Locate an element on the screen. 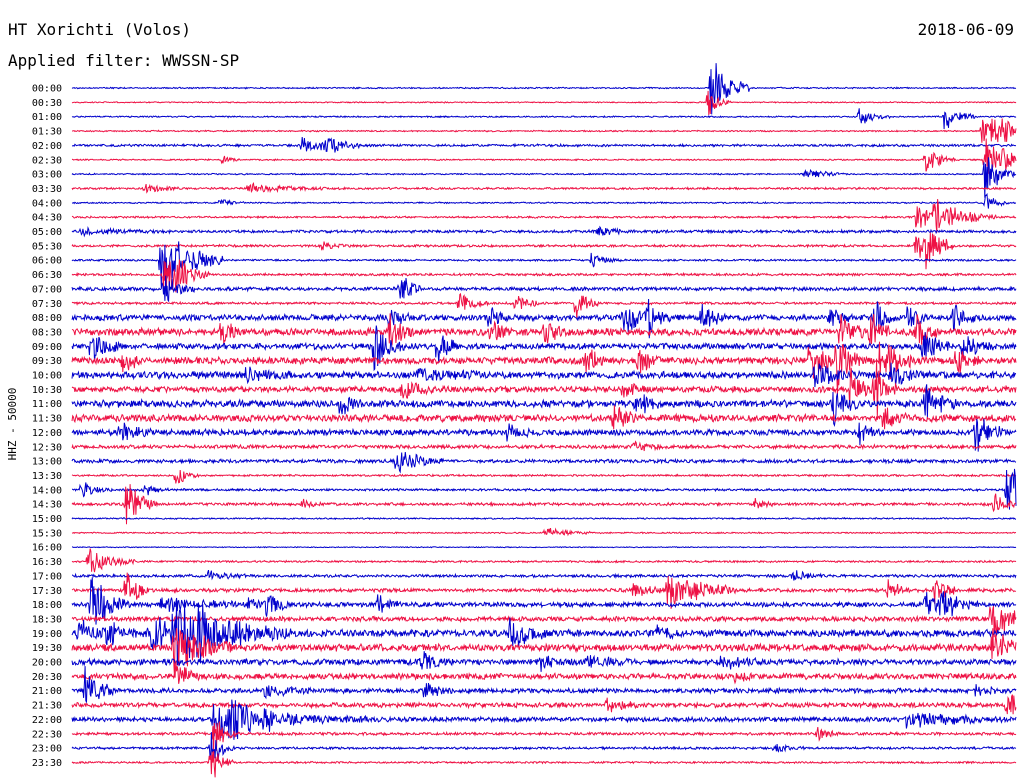 The image size is (1024, 780). trace-row-2030 is located at coordinates (544, 672).